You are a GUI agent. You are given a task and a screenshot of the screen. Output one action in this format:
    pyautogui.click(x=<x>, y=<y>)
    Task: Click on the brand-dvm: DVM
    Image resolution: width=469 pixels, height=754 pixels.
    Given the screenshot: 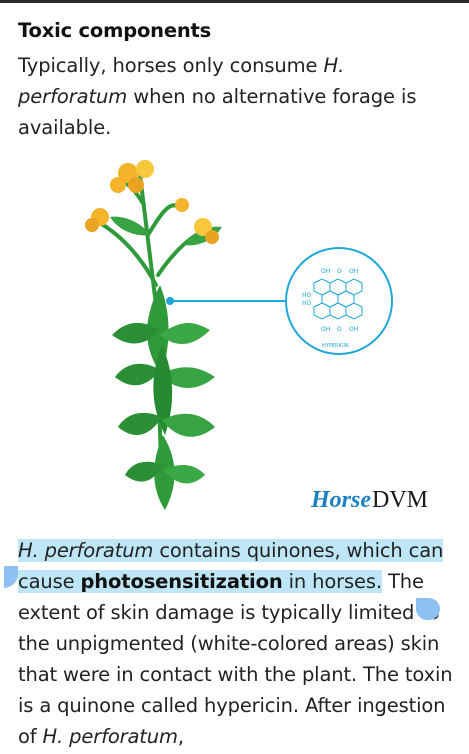 What is the action you would take?
    pyautogui.click(x=400, y=500)
    